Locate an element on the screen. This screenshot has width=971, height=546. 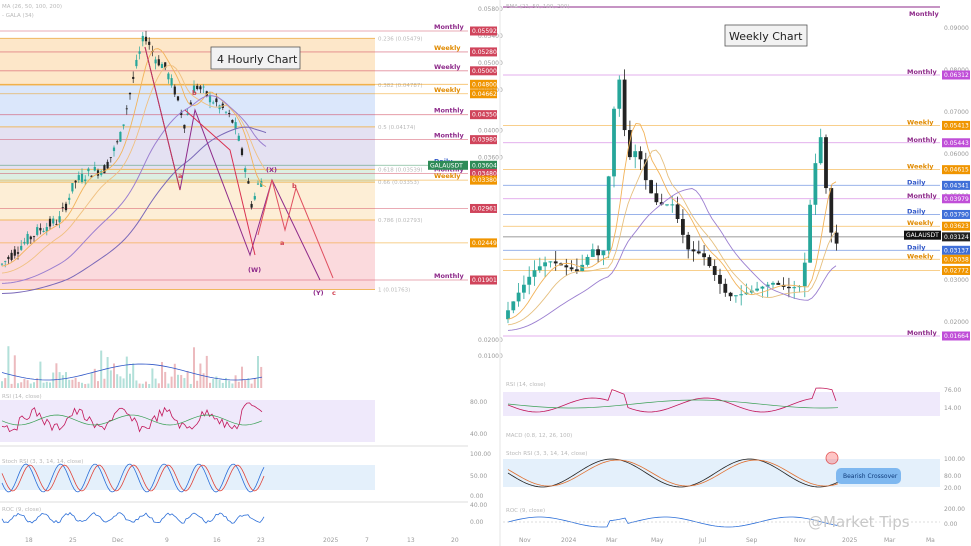
price-tag-text: 0.03124 is located at coordinates (956, 237).